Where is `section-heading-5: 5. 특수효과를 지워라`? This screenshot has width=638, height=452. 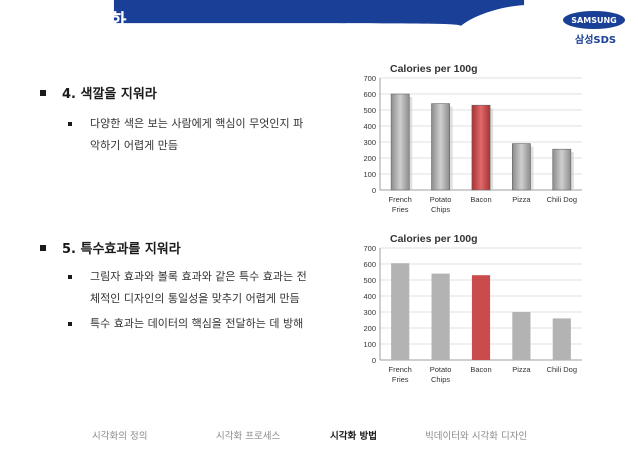 section-heading-5: 5. 특수효과를 지워라 is located at coordinates (121, 249).